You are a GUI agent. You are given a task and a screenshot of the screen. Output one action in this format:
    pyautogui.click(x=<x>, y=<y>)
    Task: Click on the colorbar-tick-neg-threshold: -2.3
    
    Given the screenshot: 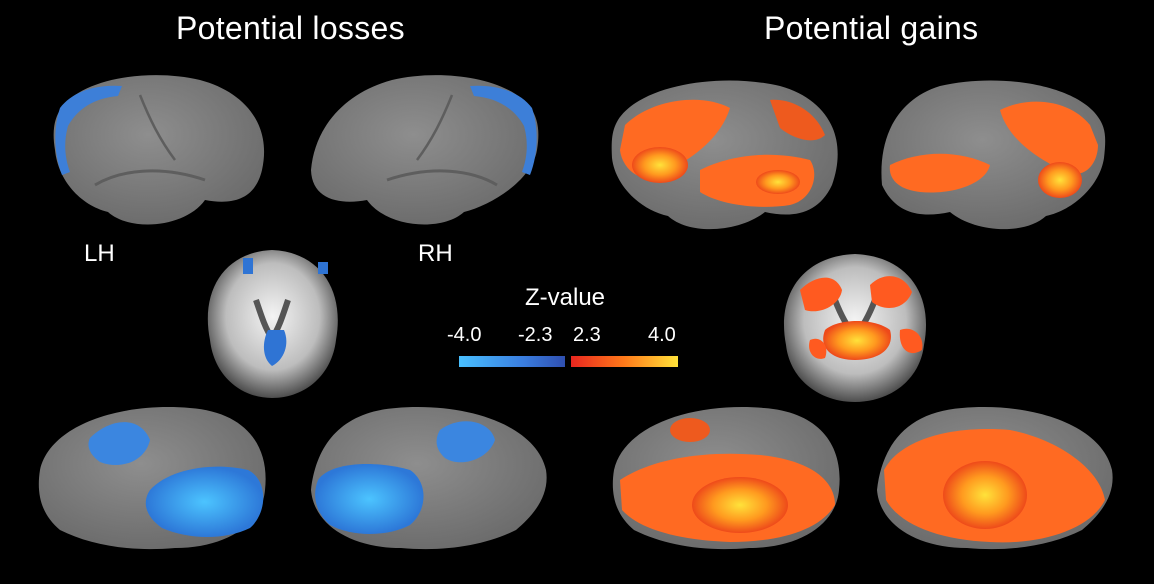 What is the action you would take?
    pyautogui.click(x=535, y=335)
    